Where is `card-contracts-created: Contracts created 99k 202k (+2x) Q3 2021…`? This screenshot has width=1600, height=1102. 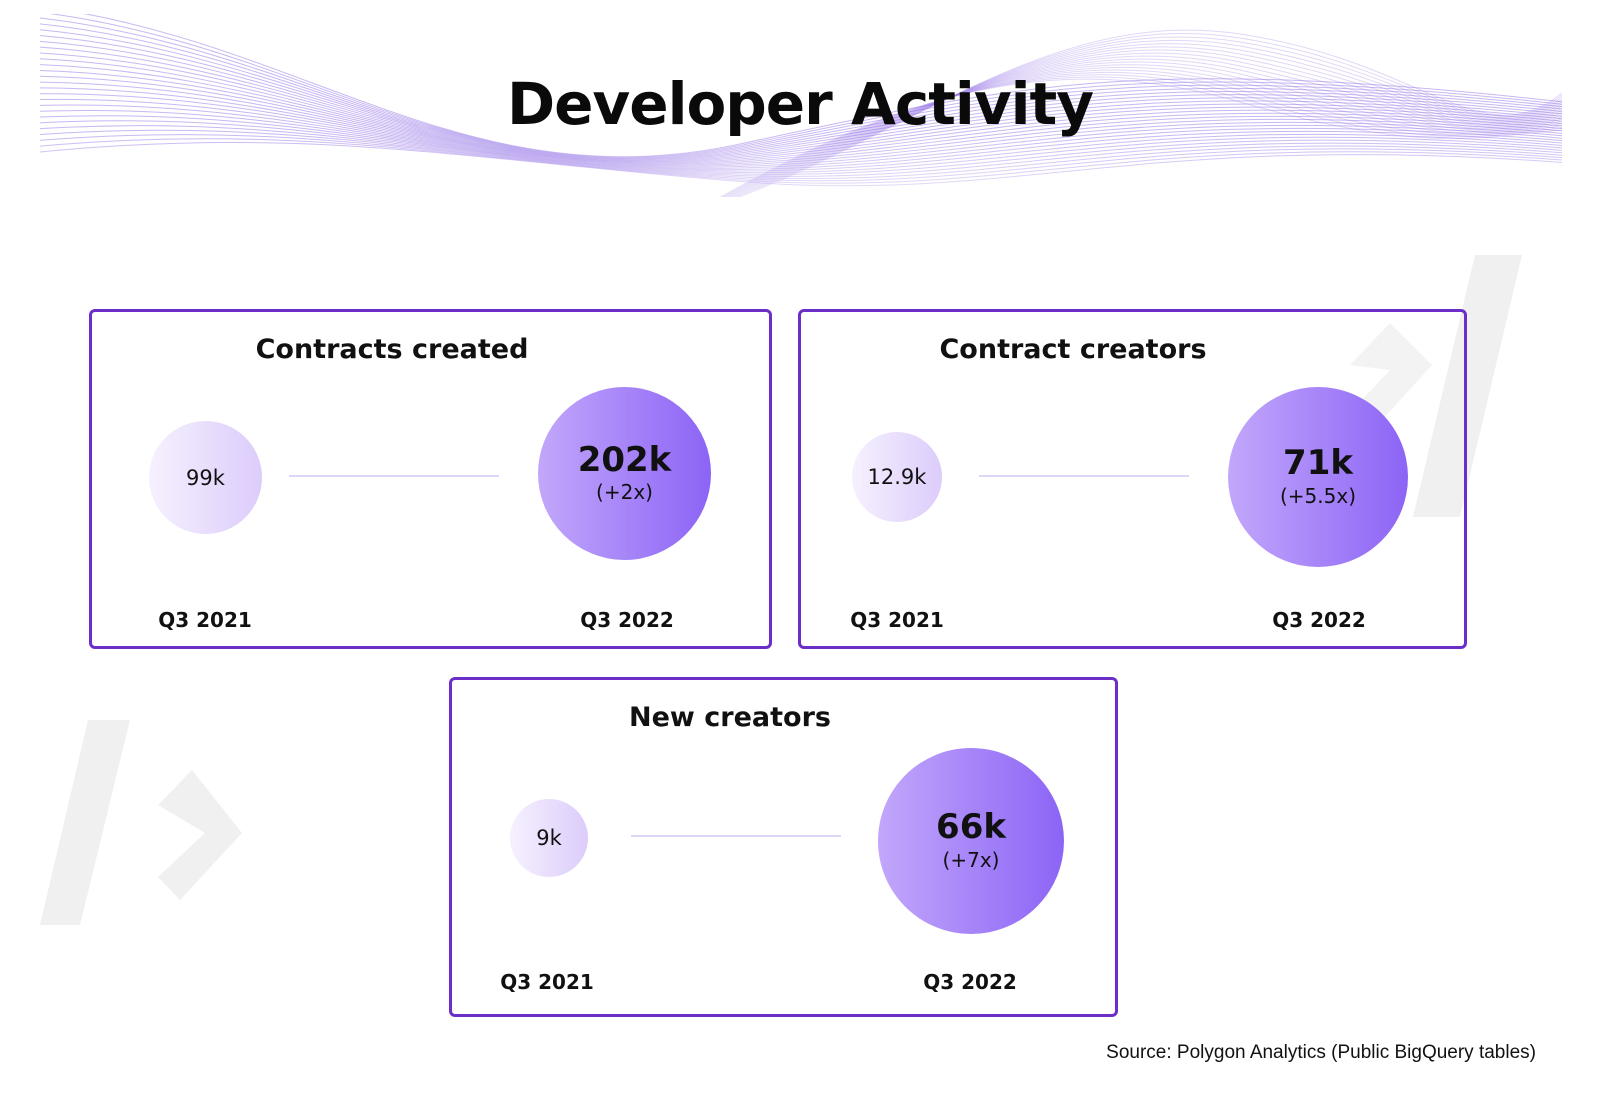
card-contracts-created: Contracts created 99k 202k (+2x) Q3 2021… is located at coordinates (430, 479).